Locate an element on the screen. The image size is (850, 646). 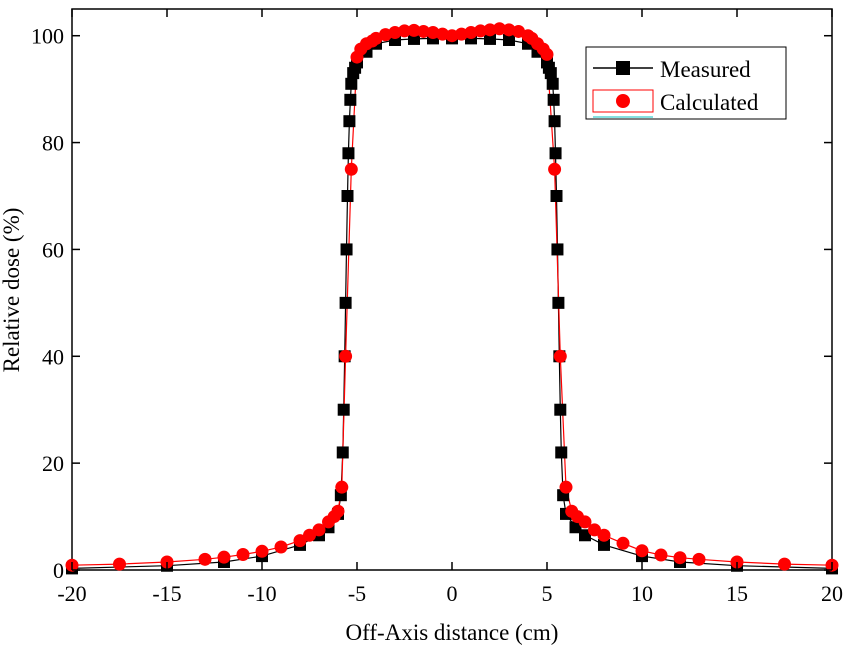
x-tick-label: 10 is located at coordinates (642, 593).